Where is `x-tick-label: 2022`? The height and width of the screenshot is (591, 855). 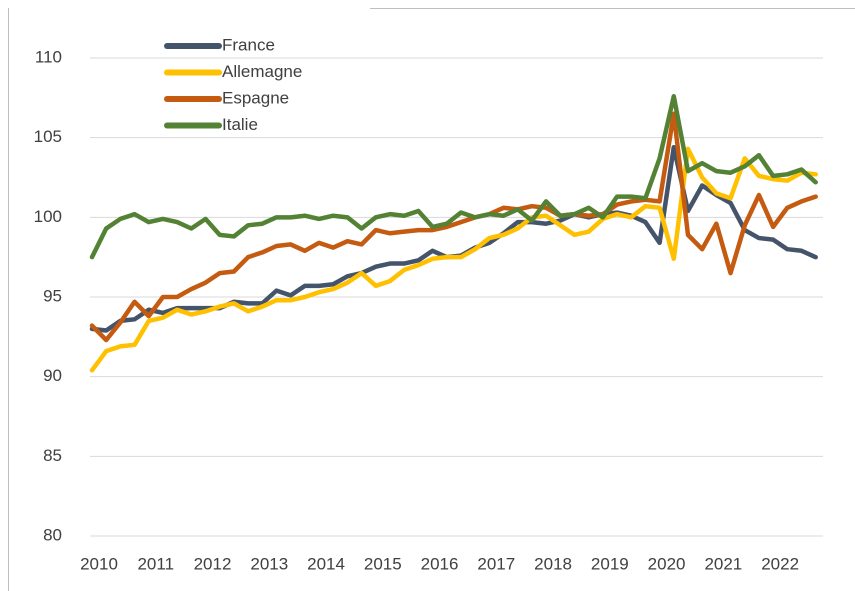 x-tick-label: 2022 is located at coordinates (780, 563).